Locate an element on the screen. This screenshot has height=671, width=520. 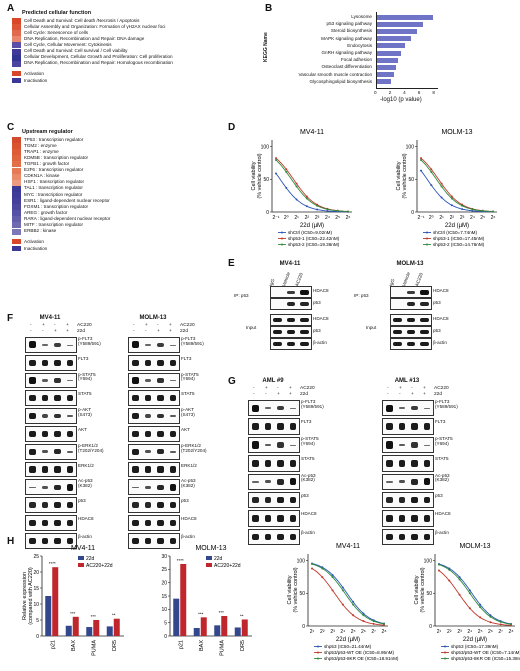
panel-c-row-label: E2F6 : transcription regulator is located at coordinates (54, 170).